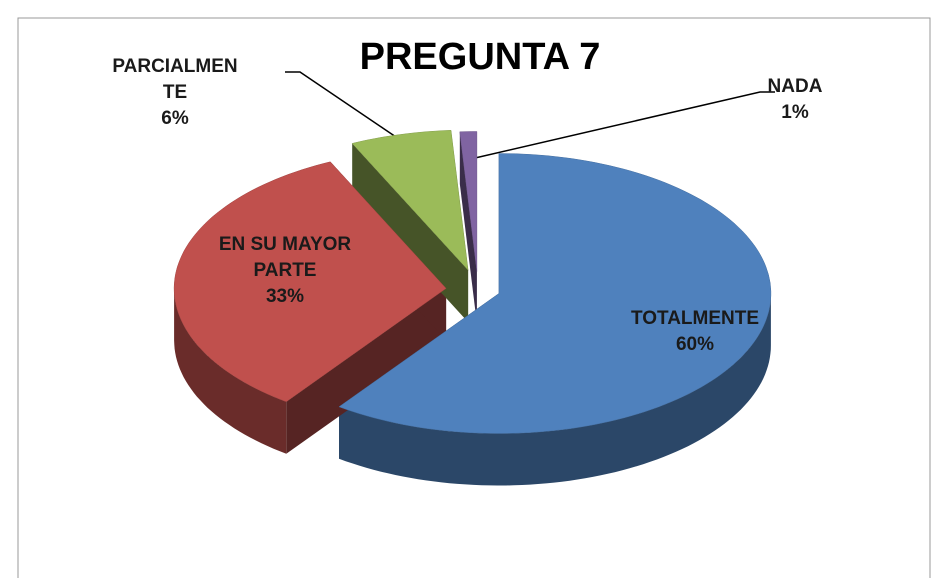 This screenshot has width=943, height=578. What do you see at coordinates (230, 371) in the screenshot?
I see `slice-wall` at bounding box center [230, 371].